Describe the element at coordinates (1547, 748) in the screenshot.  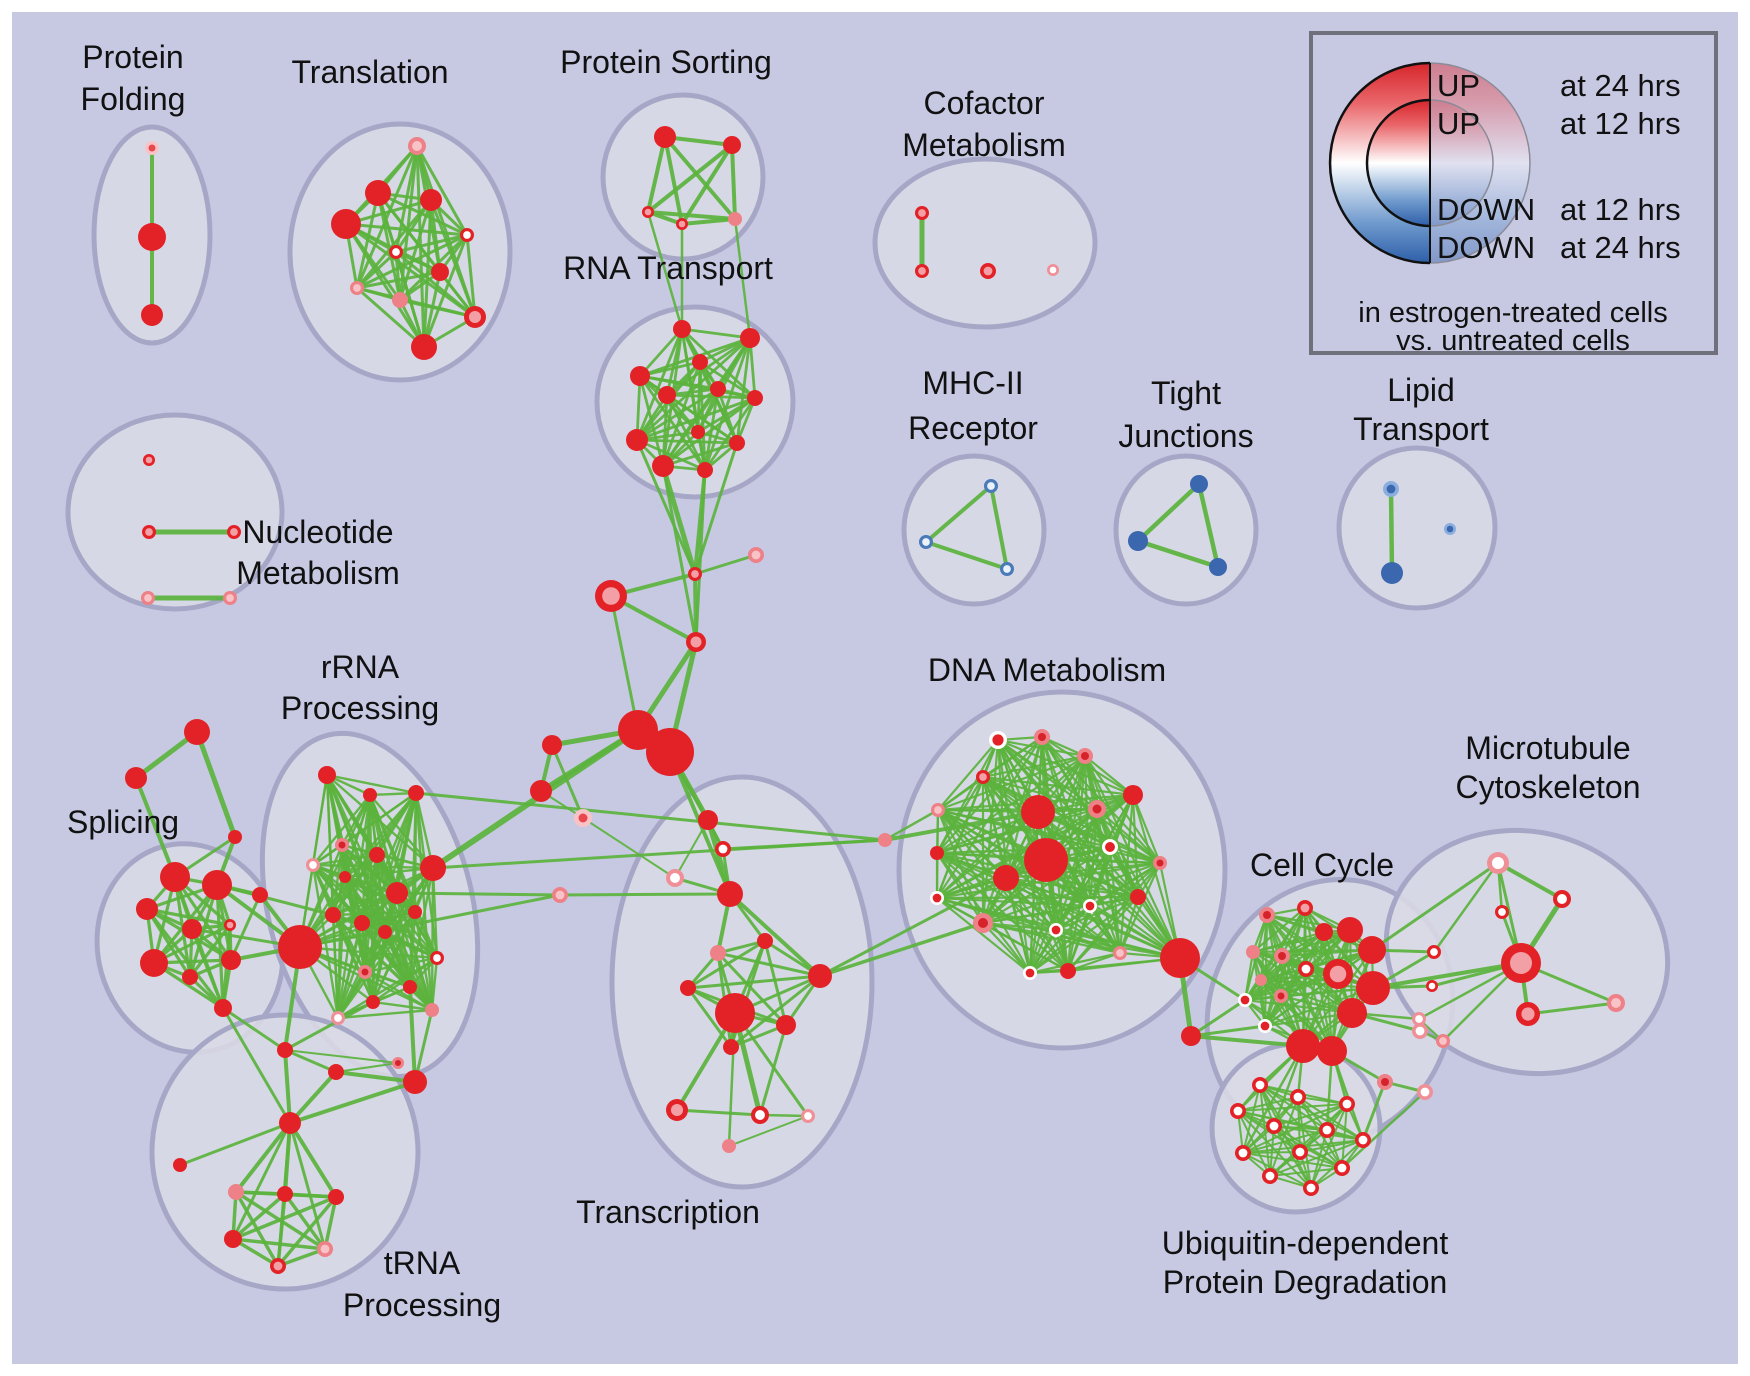
I see `cluster-label-microtubule-cytoskeleton: Microtubule` at that location.